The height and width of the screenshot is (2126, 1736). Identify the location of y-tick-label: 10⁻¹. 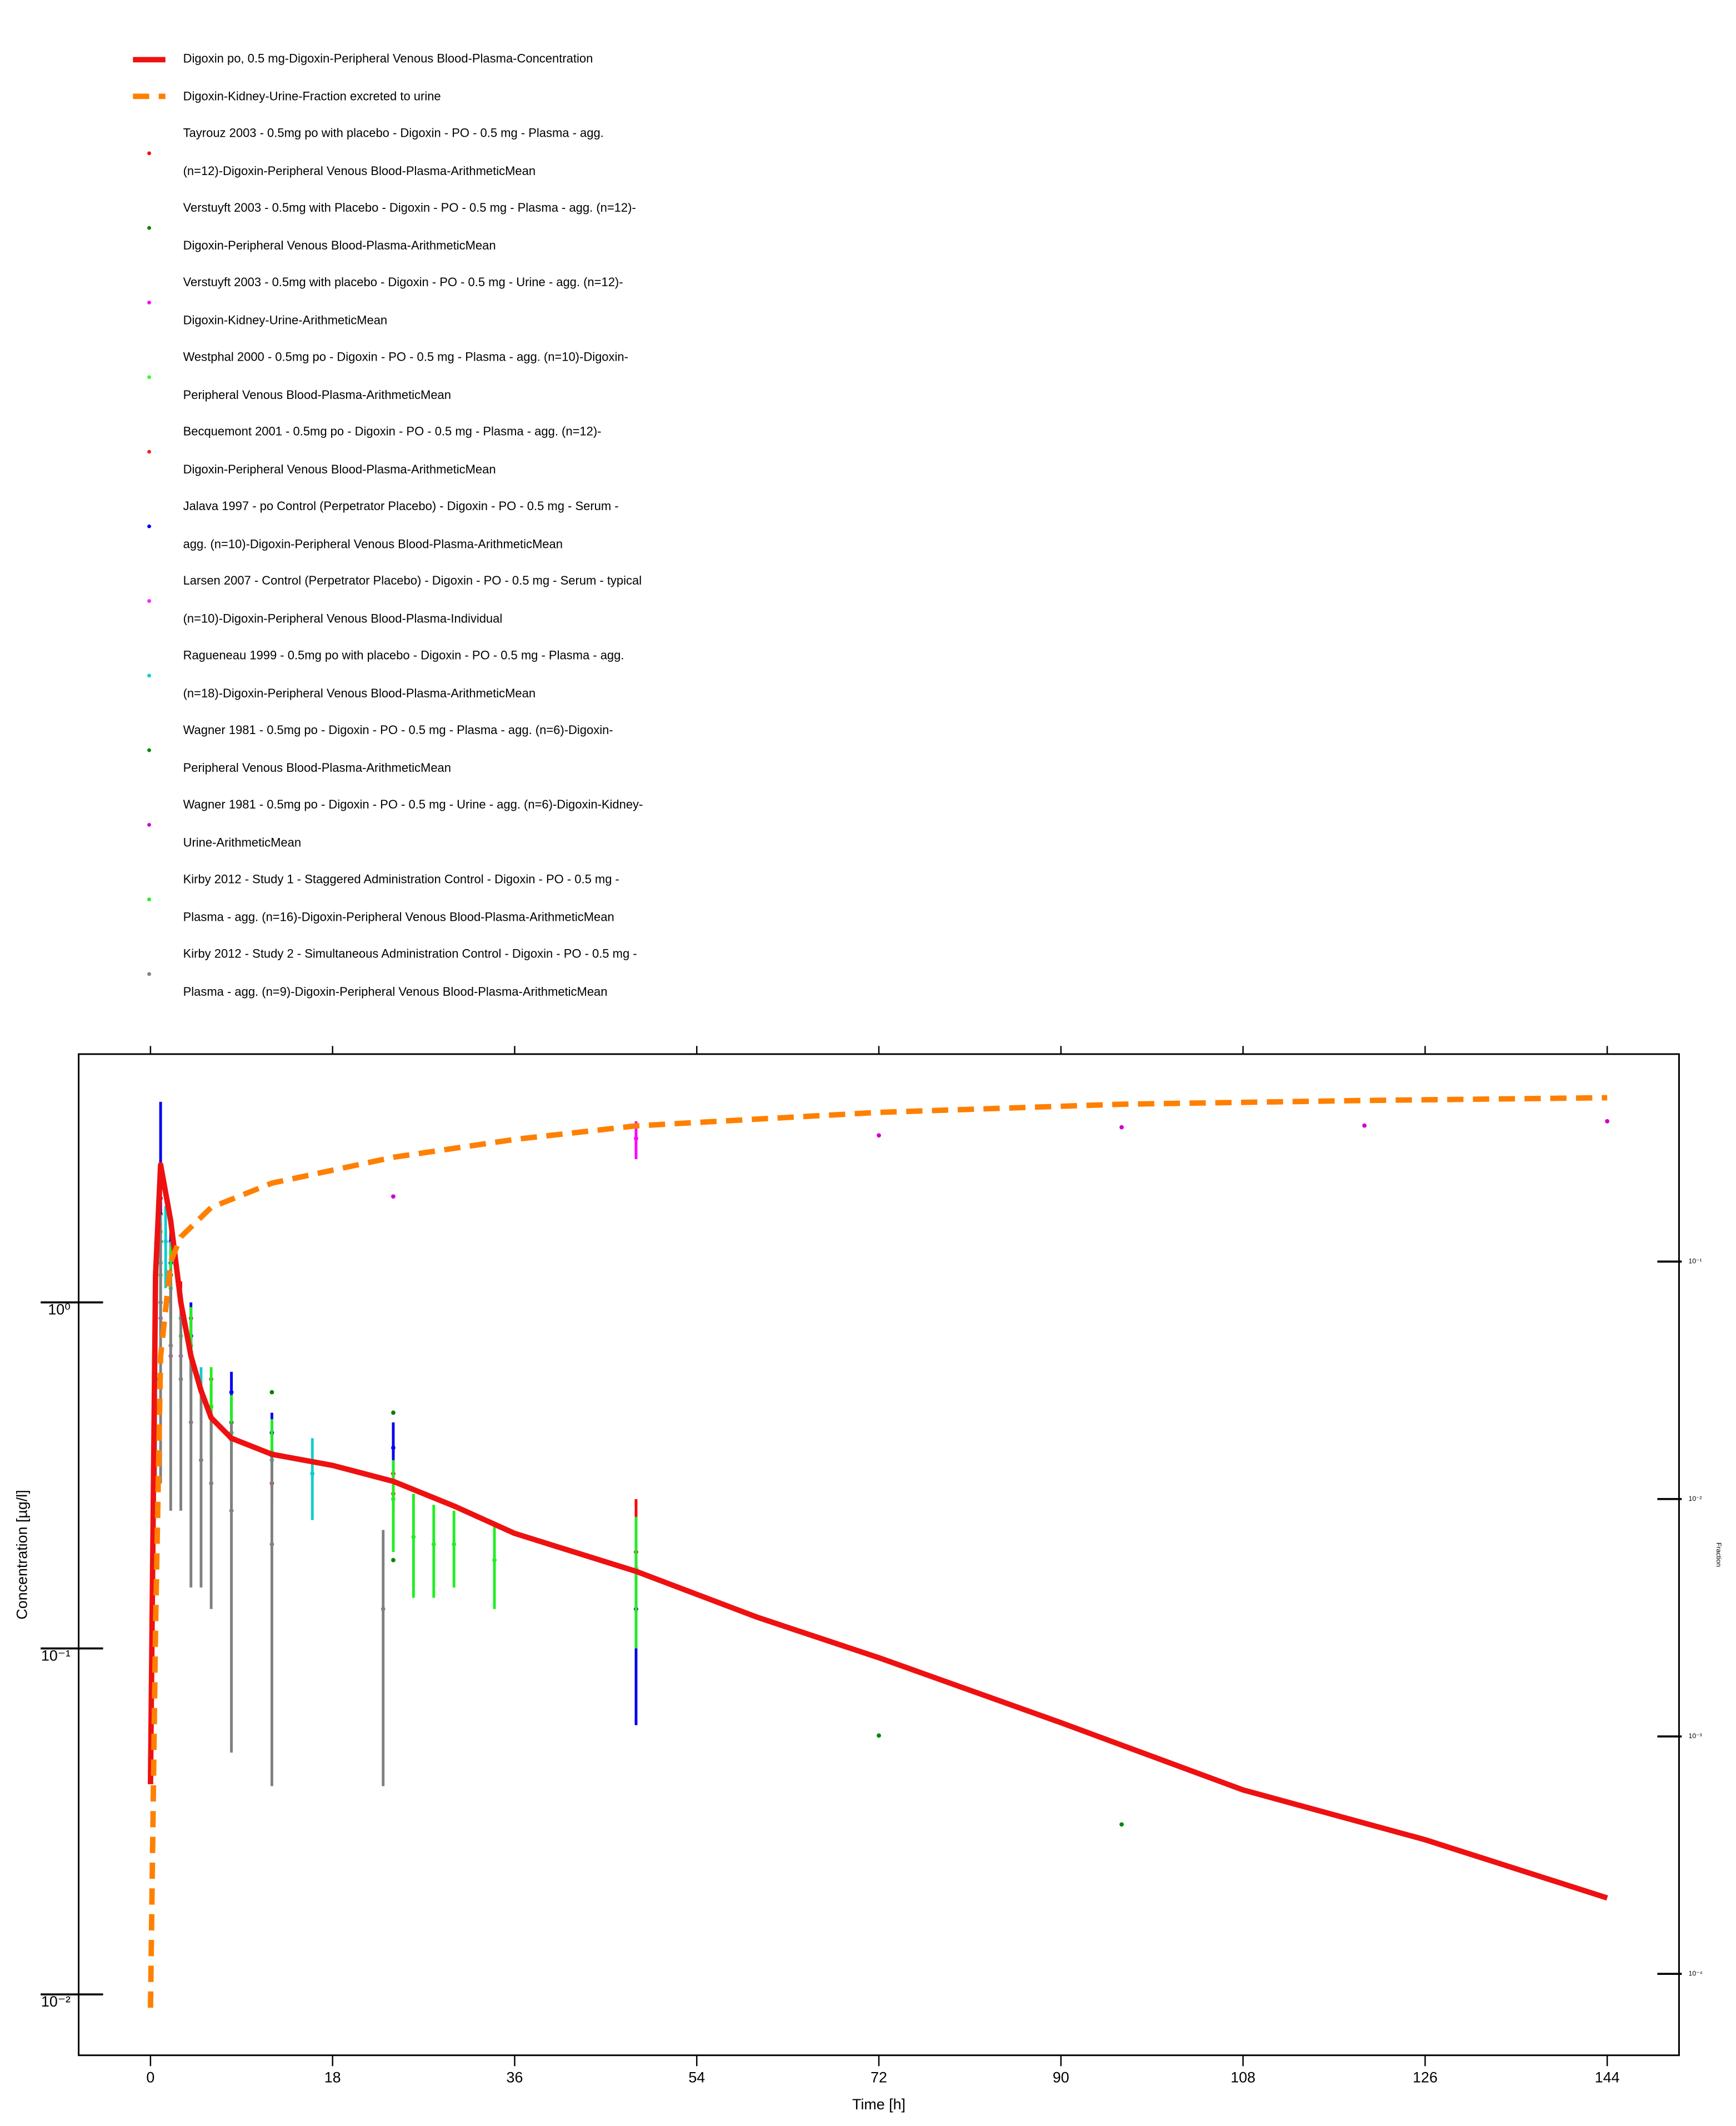
(56, 1655).